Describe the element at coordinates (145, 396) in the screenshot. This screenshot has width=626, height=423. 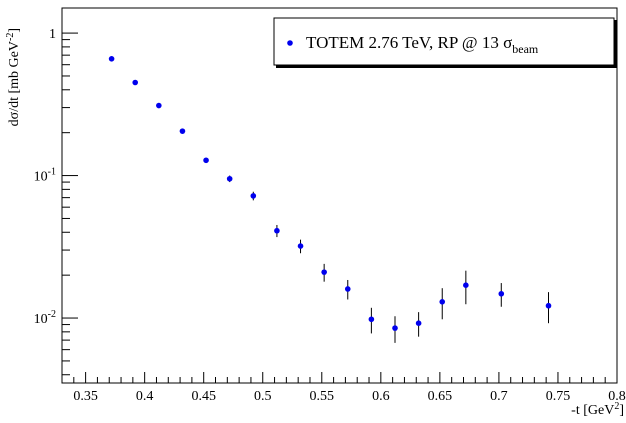
I see `x-tick-label: 0.4` at that location.